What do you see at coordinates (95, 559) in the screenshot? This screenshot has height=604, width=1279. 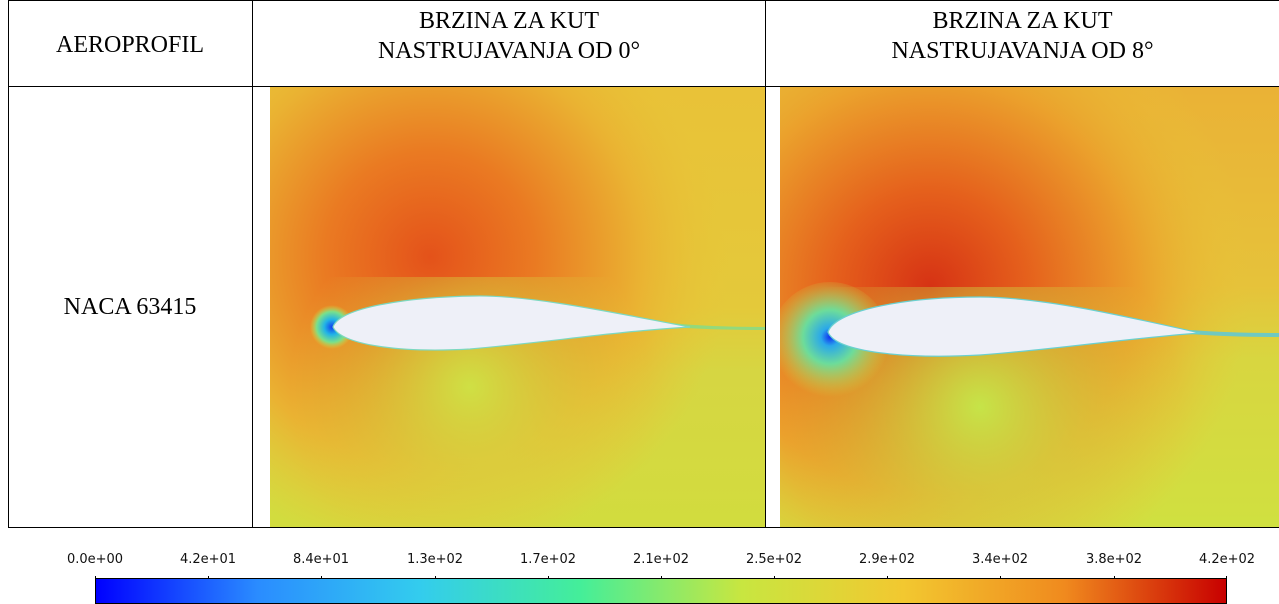 I see `colorbar-label: 0.0e+00` at bounding box center [95, 559].